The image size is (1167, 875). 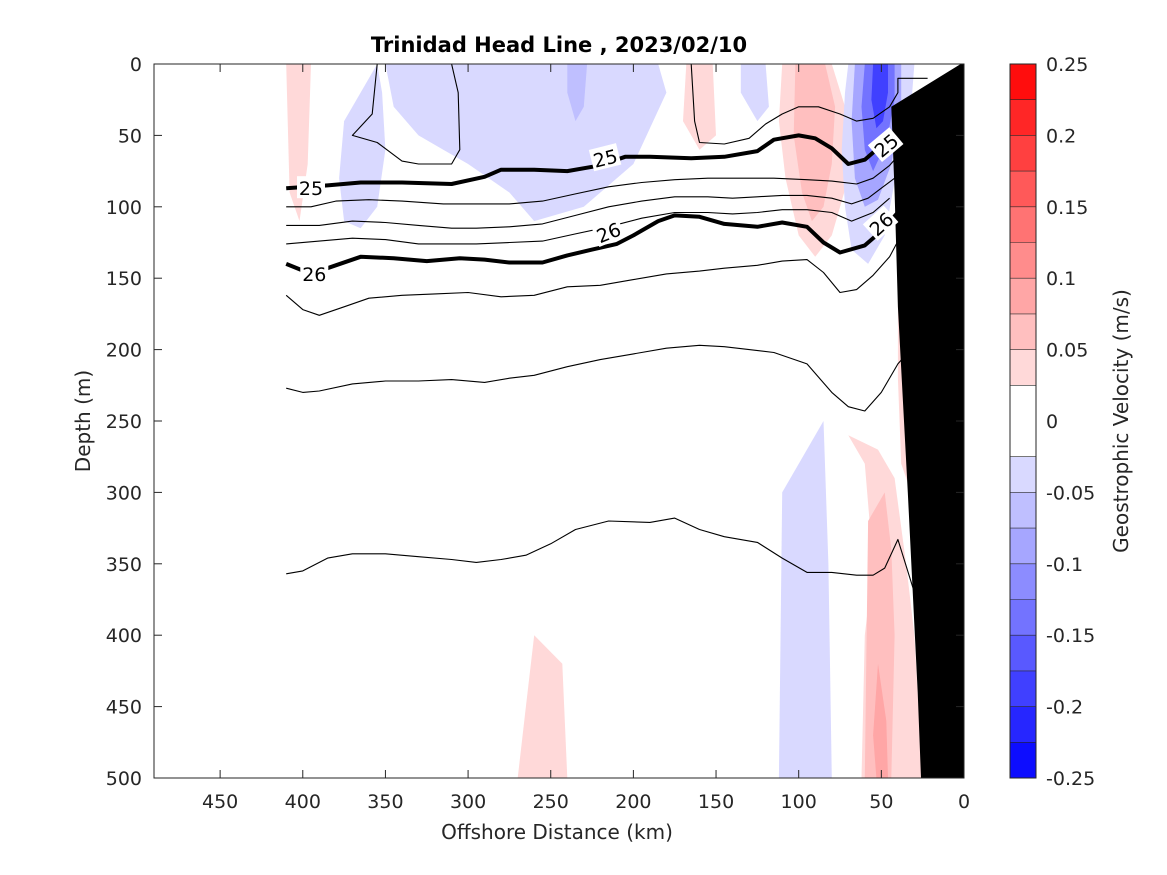 I want to click on colorbar-tick-label: 0.25, so click(x=1067, y=65).